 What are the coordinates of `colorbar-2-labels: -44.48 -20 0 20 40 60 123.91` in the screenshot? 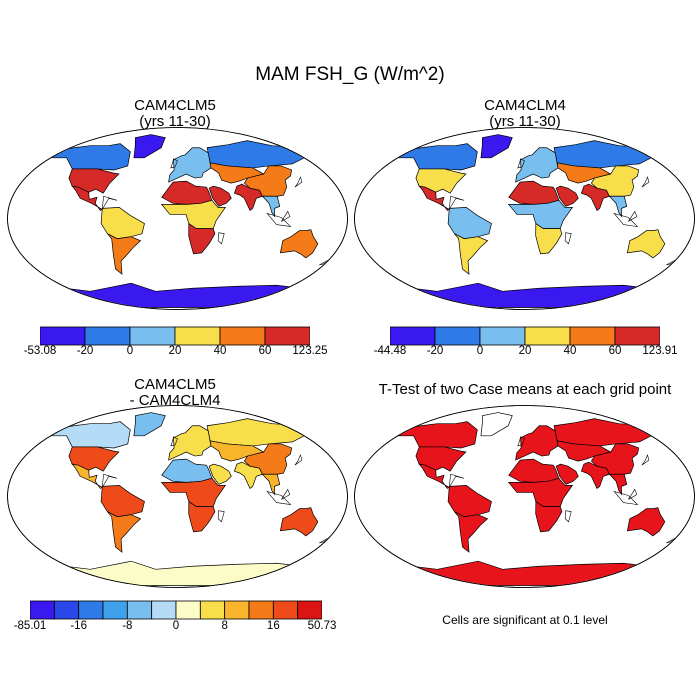 It's located at (526, 353).